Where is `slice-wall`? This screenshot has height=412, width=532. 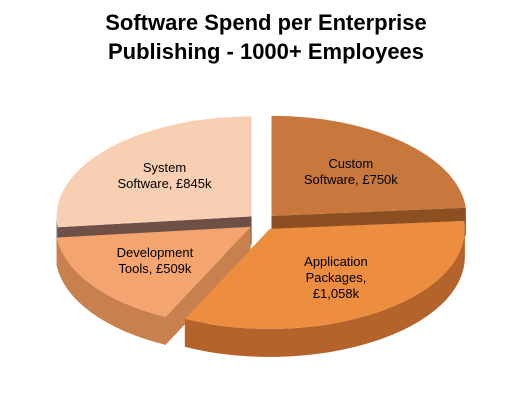
slice-wall is located at coordinates (111, 291).